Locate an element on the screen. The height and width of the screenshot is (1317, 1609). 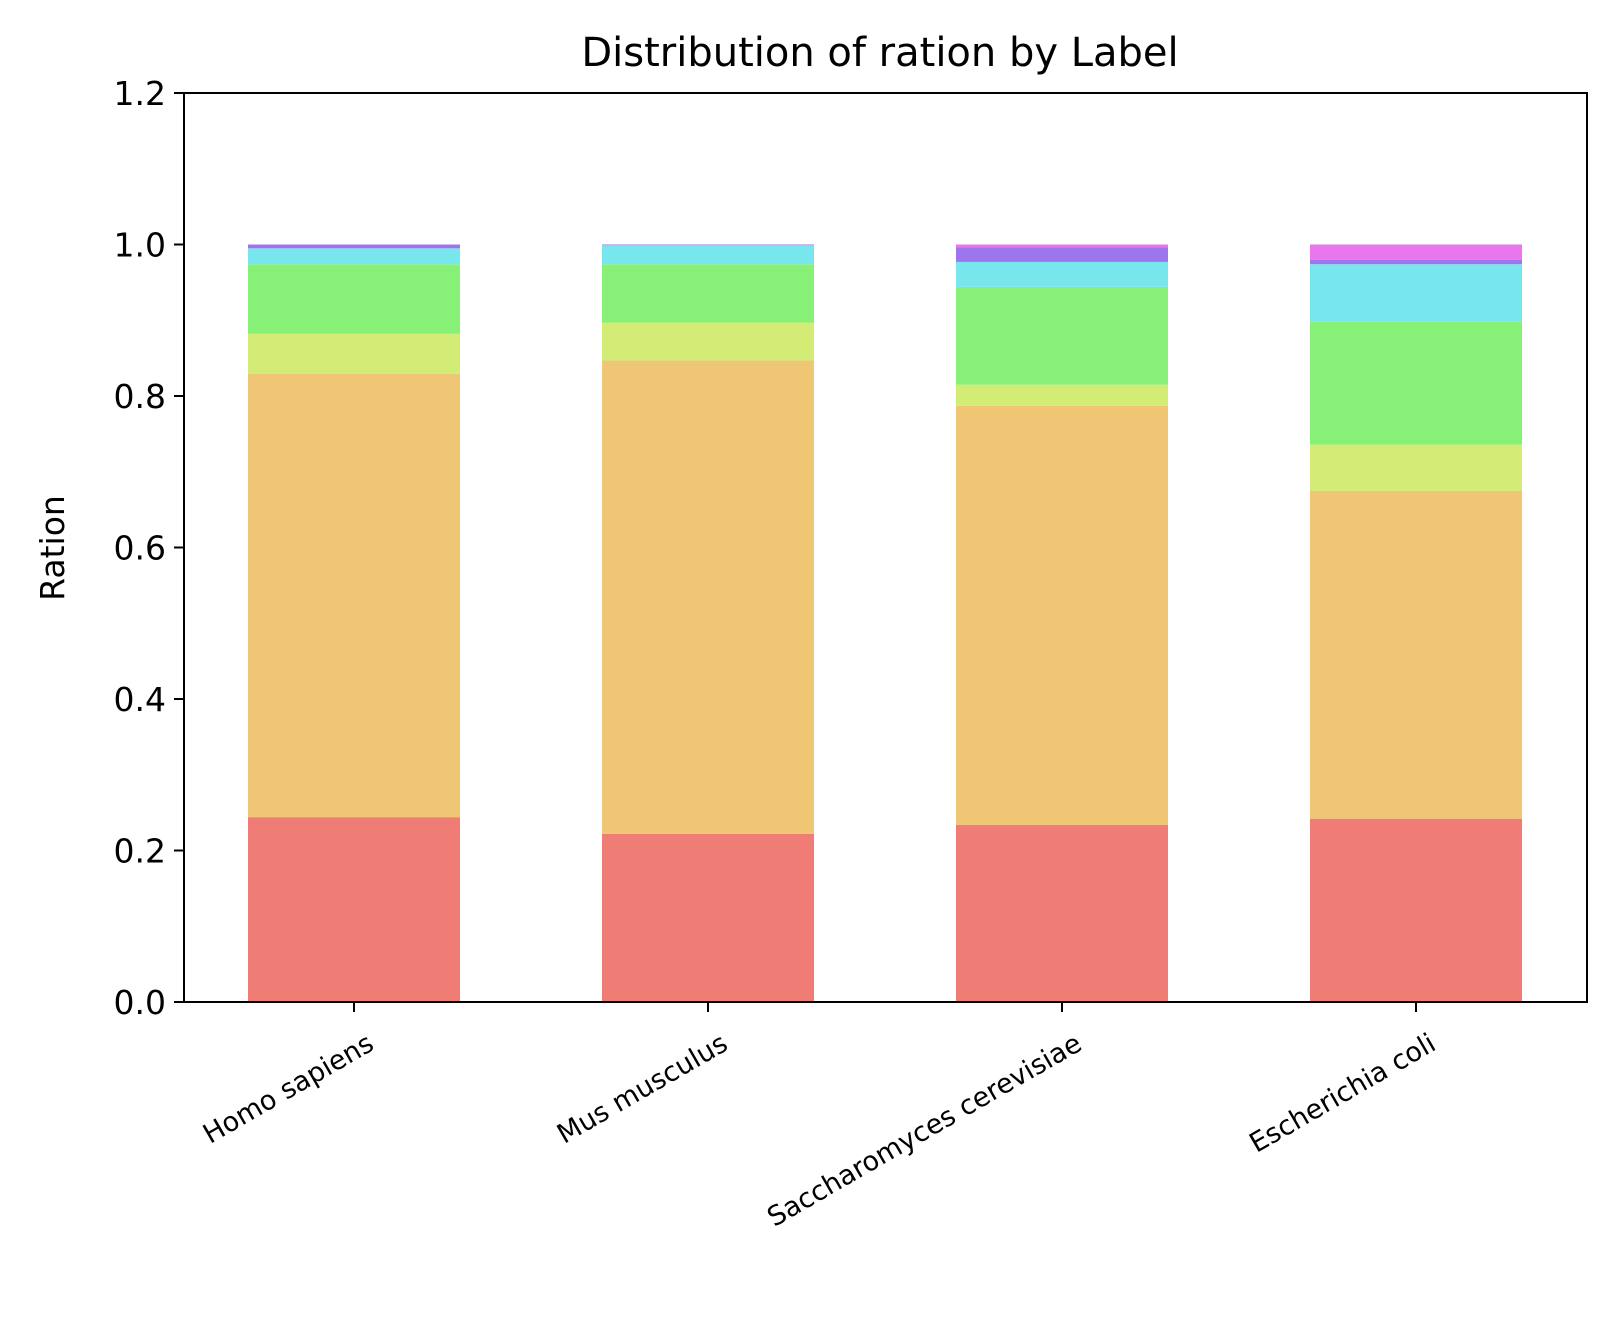
y-axis-ticks: 0.0 0.2 0.4 0.6 0.8 1.0 1.2 is located at coordinates (149, 548).